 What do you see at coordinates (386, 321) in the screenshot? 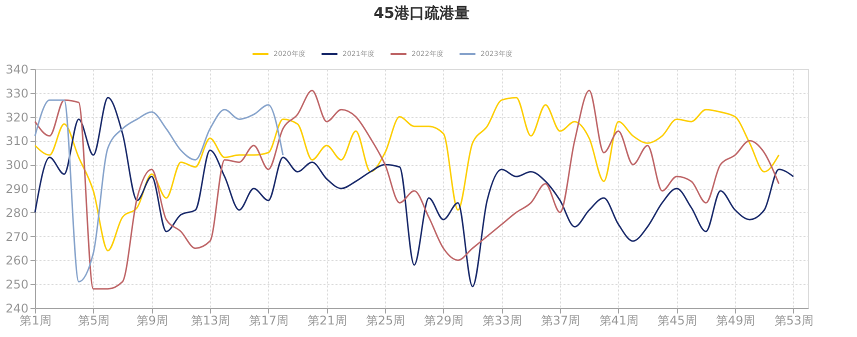
I see `x-tick-label: 第25周` at bounding box center [386, 321].